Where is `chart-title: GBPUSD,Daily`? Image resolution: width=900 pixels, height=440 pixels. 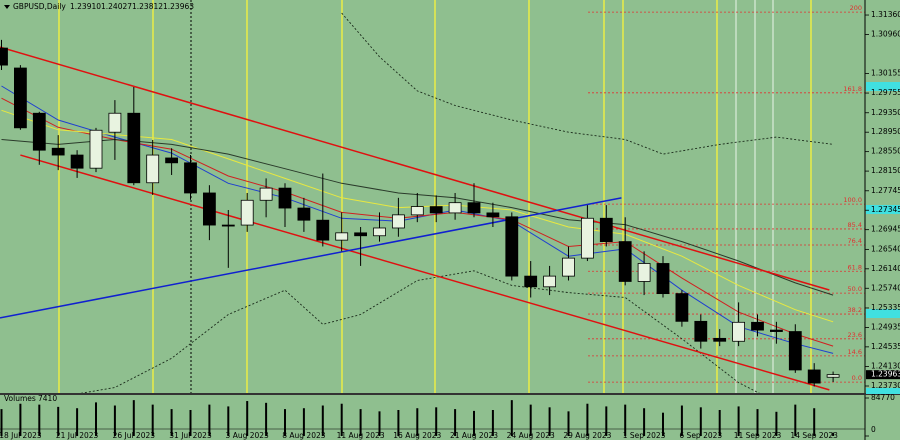
chart-title: GBPUSD,Daily is located at coordinates (39, 6).